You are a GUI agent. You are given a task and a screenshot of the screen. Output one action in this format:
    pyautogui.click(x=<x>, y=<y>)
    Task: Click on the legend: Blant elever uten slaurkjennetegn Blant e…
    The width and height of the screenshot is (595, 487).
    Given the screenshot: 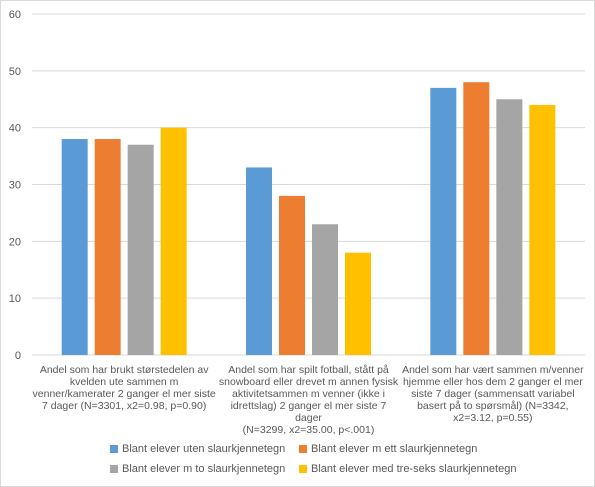 What is the action you would take?
    pyautogui.click(x=297, y=458)
    